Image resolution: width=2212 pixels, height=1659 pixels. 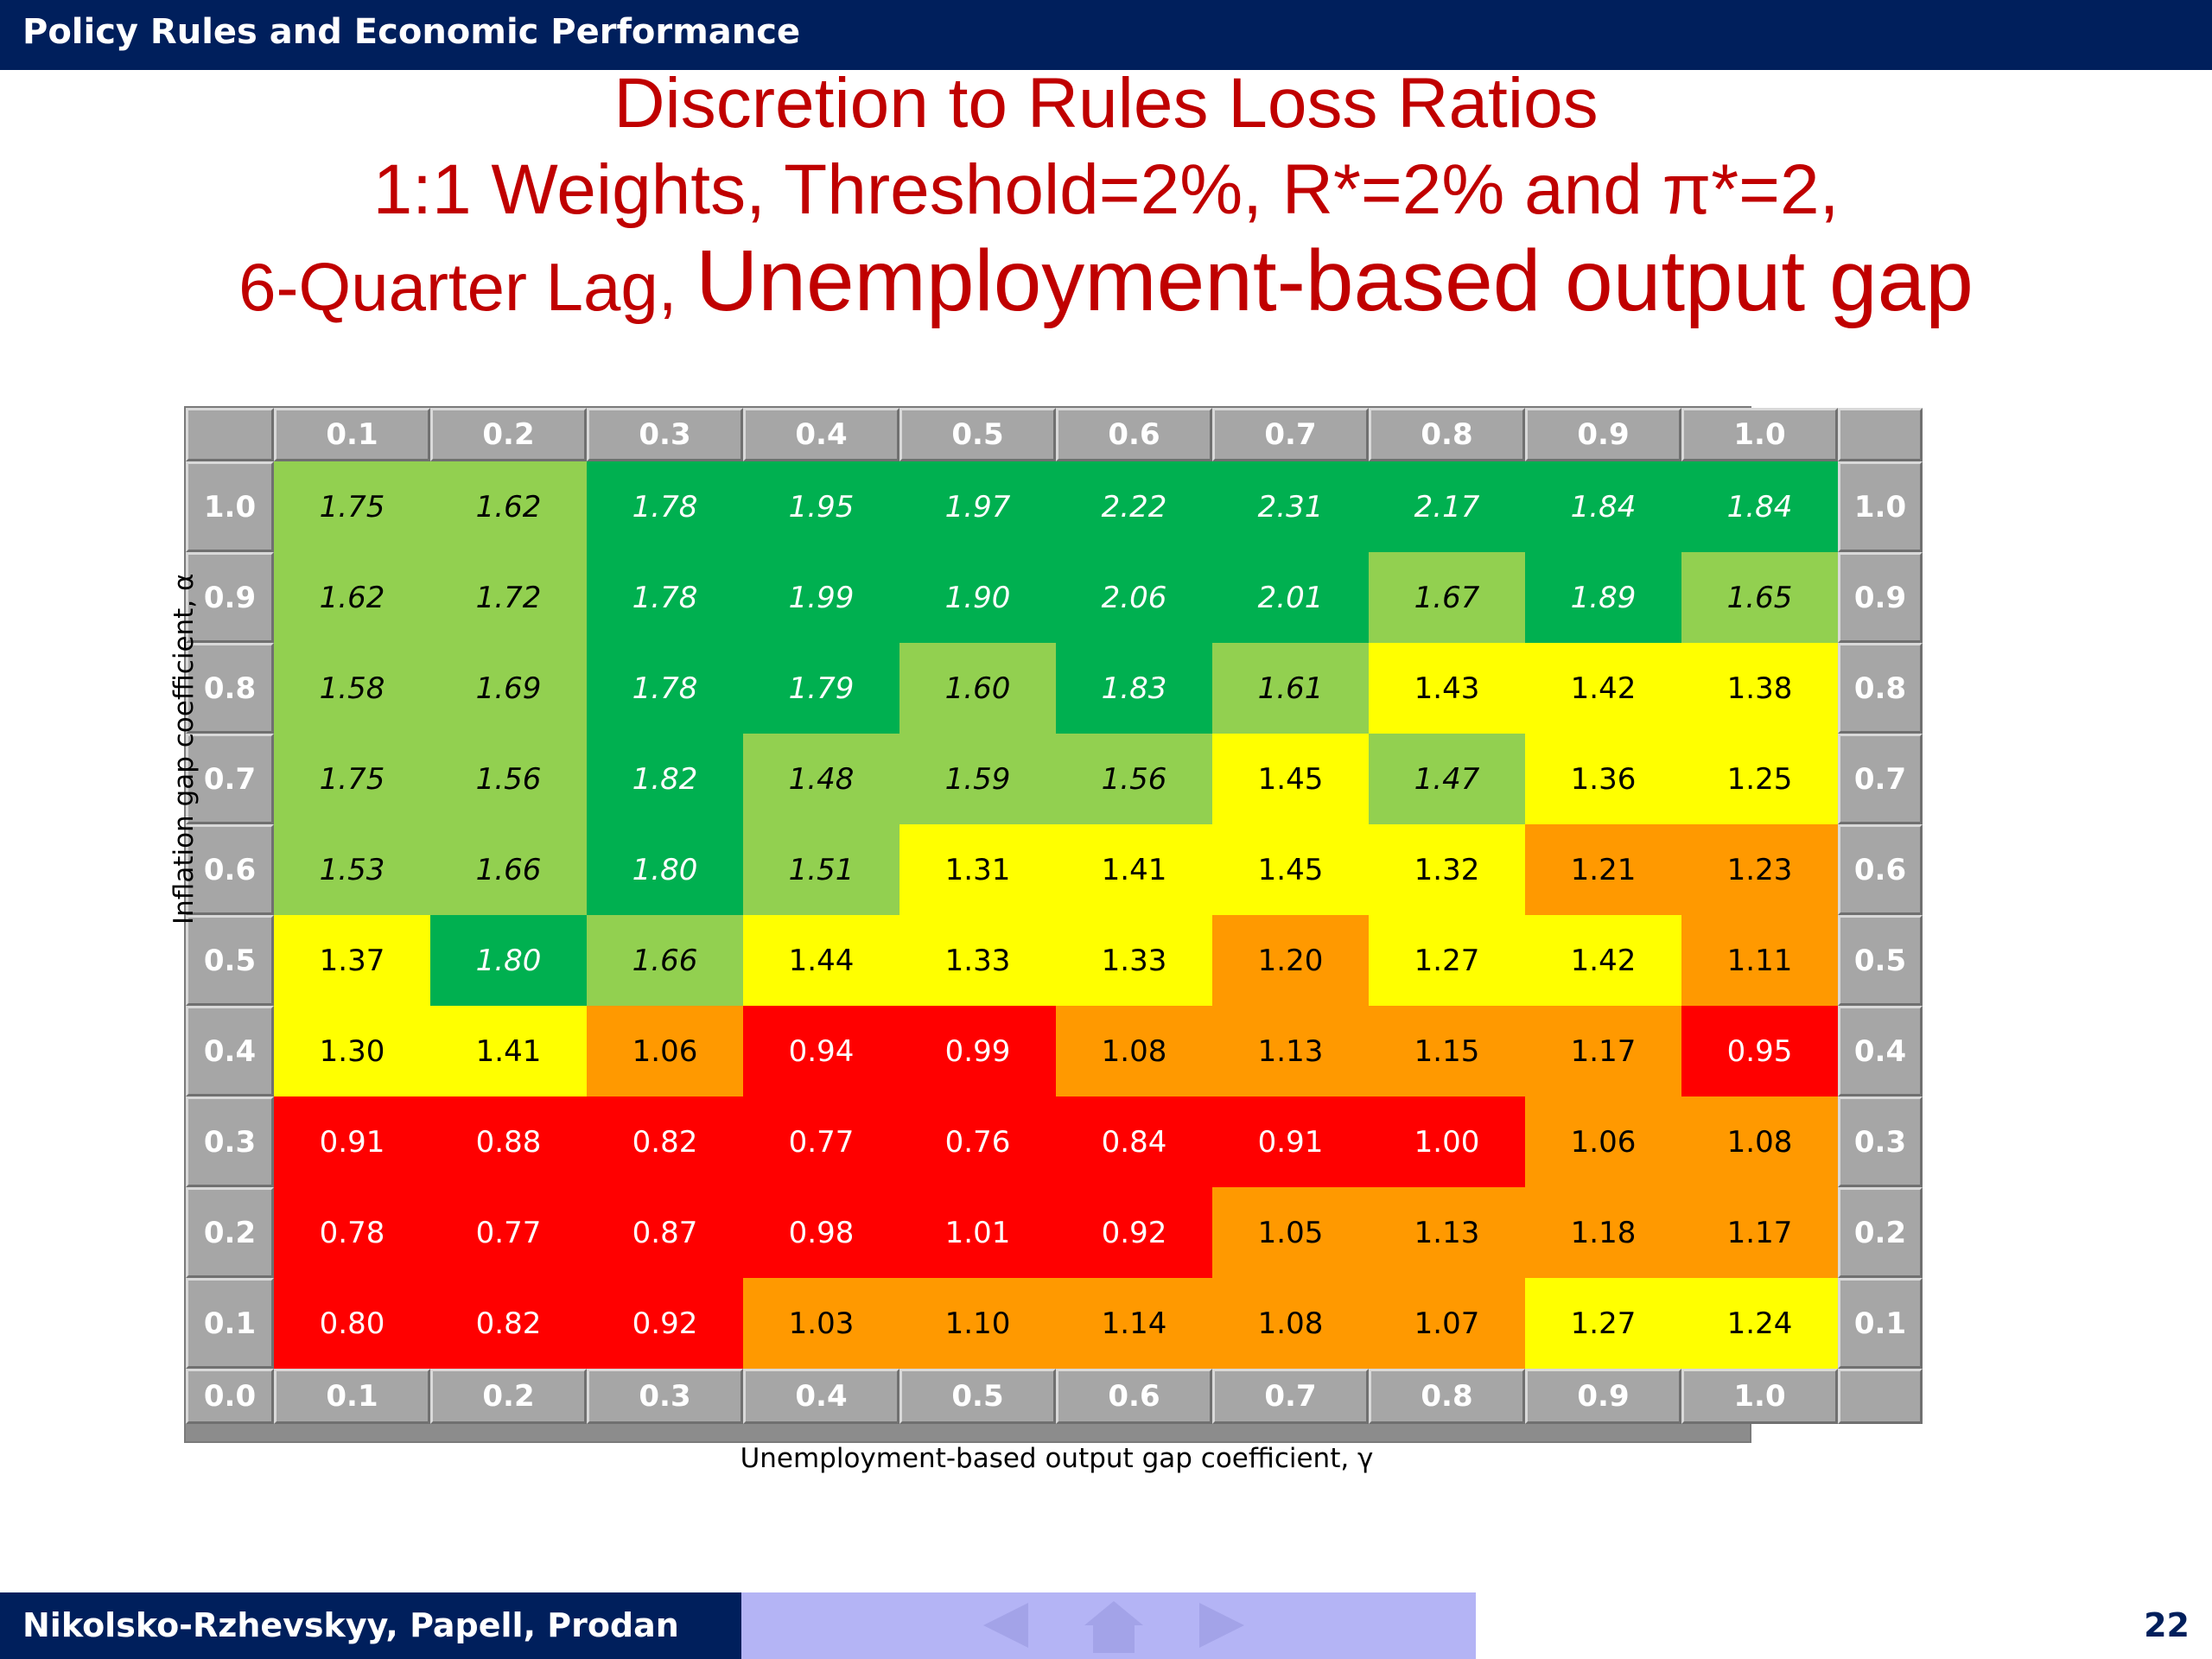 What do you see at coordinates (508, 960) in the screenshot?
I see `heatmap-cell: 1.80` at bounding box center [508, 960].